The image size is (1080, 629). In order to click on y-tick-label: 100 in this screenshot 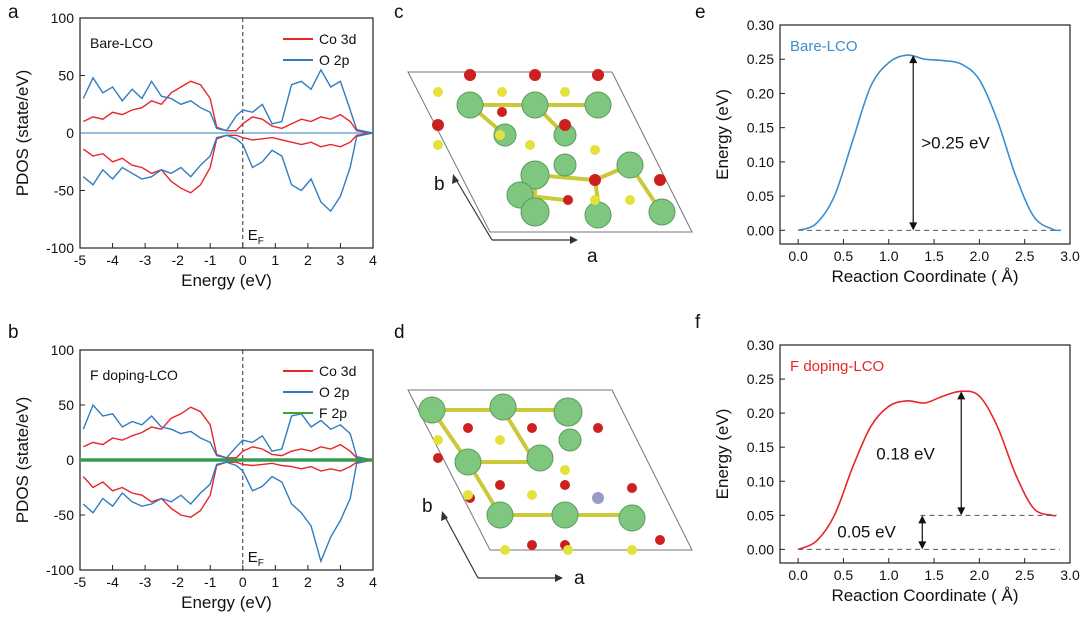, I will do `click(63, 350)`.